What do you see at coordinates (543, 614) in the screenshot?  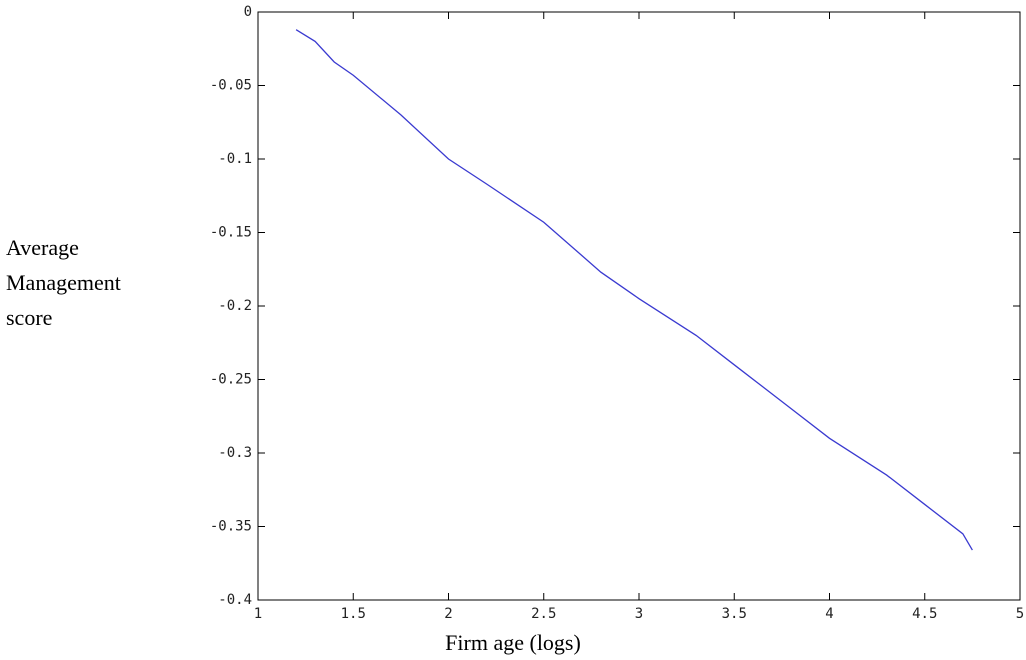 I see `x-tick-label: 2.5` at bounding box center [543, 614].